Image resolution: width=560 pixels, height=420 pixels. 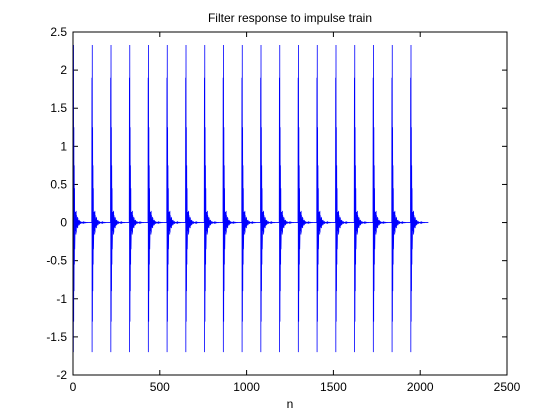 What do you see at coordinates (63, 70) in the screenshot?
I see `y-tick-label: 2` at bounding box center [63, 70].